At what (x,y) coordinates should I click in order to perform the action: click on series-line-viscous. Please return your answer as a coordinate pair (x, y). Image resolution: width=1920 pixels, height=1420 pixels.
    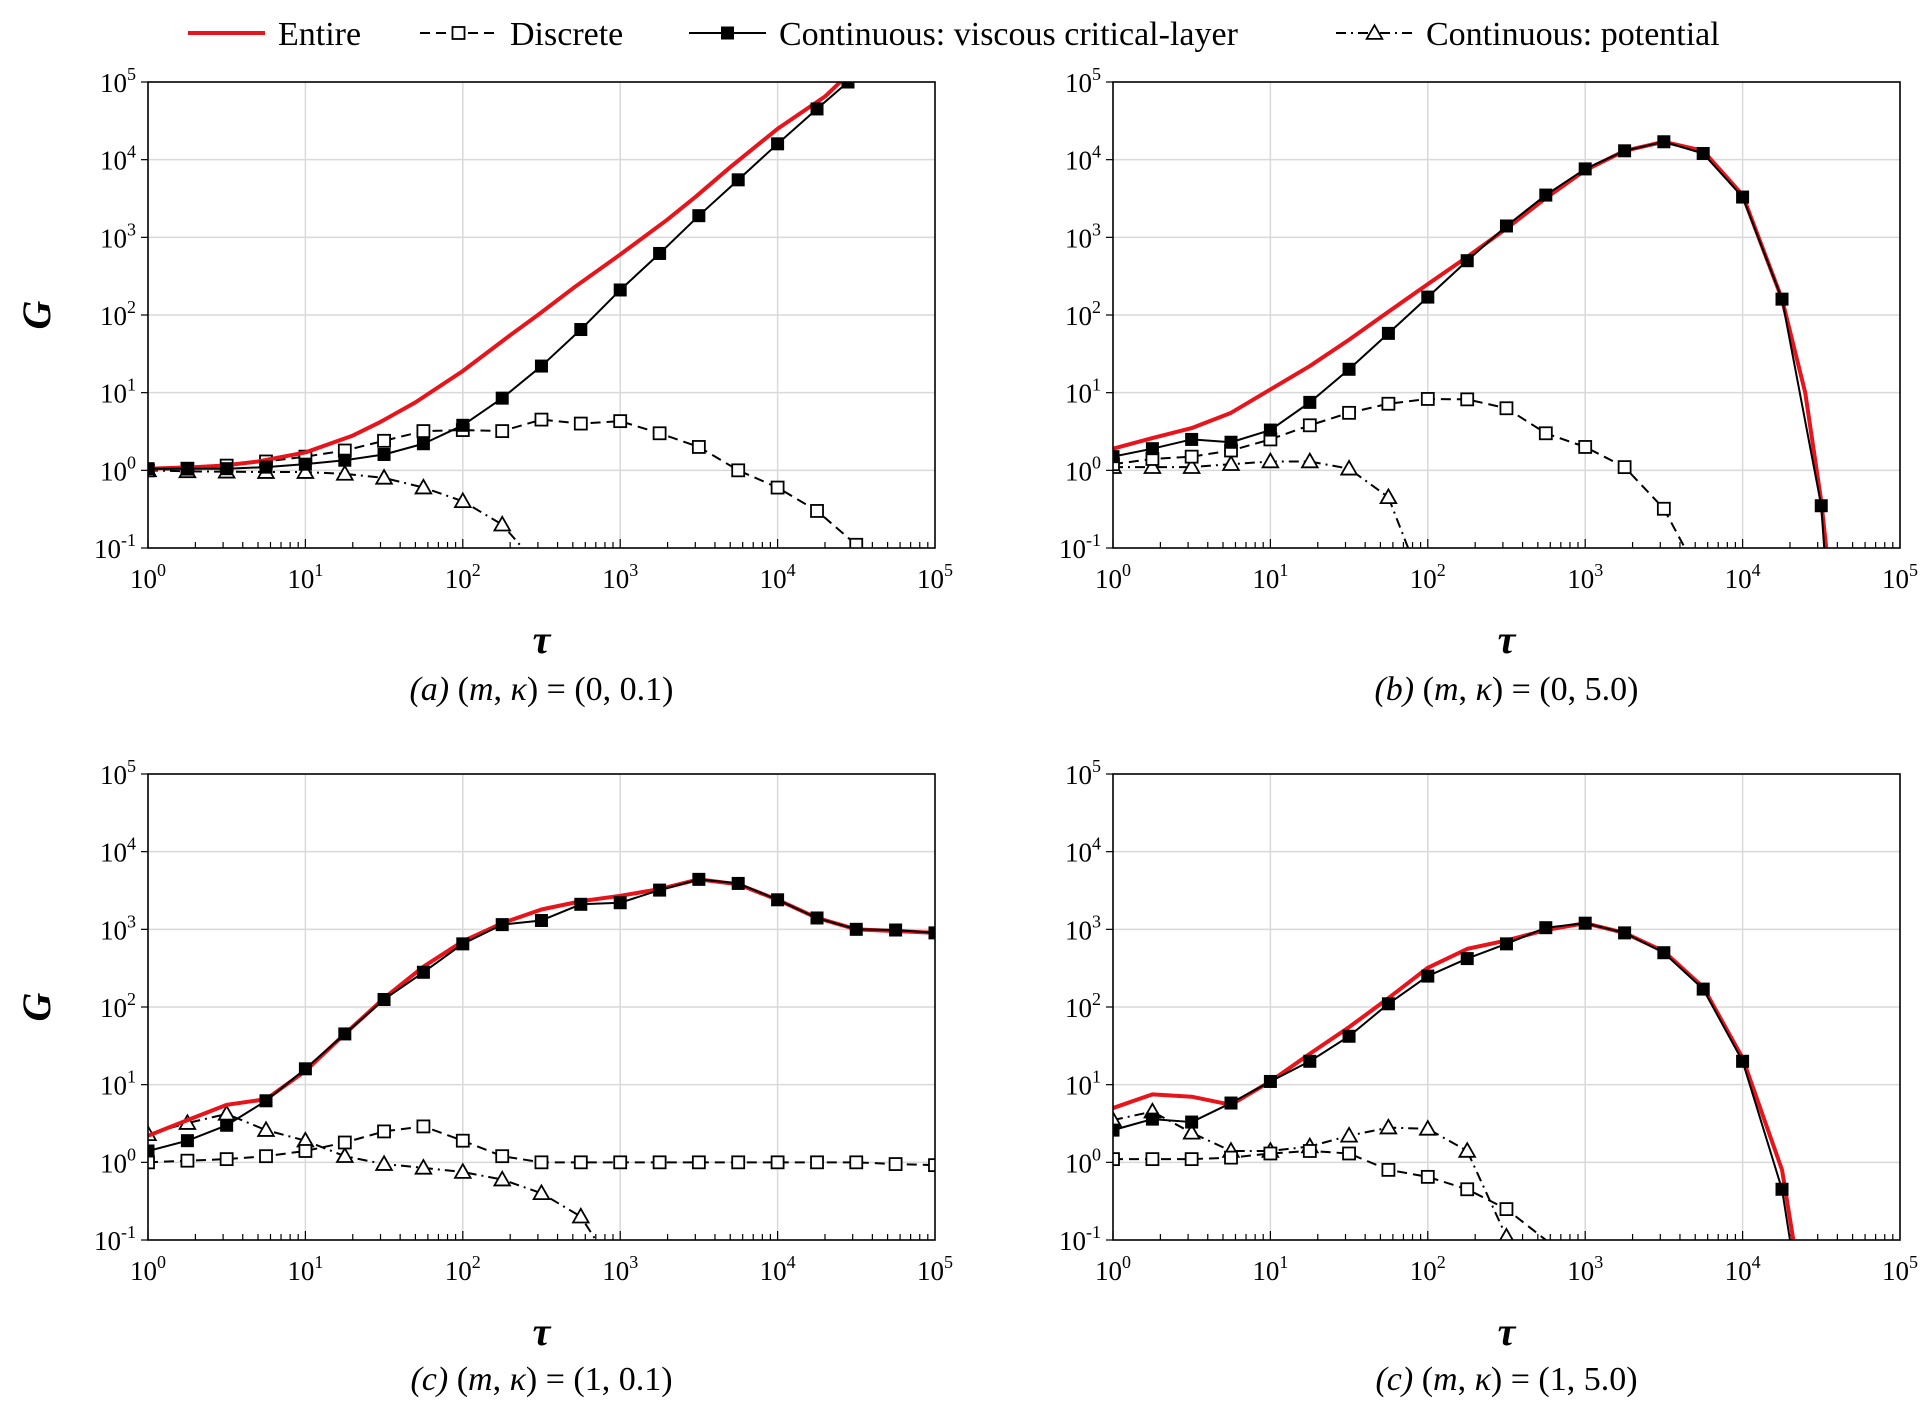
    Looking at the image, I should click on (1452, 1081).